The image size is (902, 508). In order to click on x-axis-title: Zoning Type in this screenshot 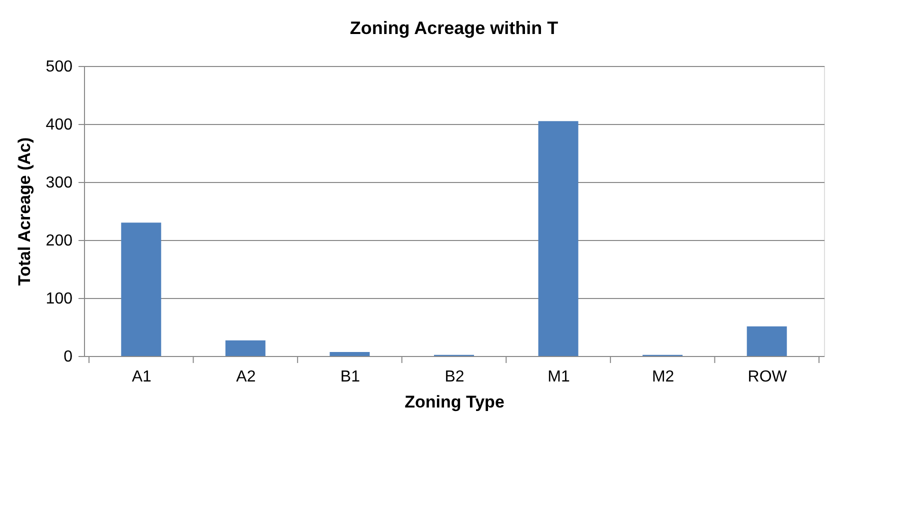, I will do `click(454, 402)`.